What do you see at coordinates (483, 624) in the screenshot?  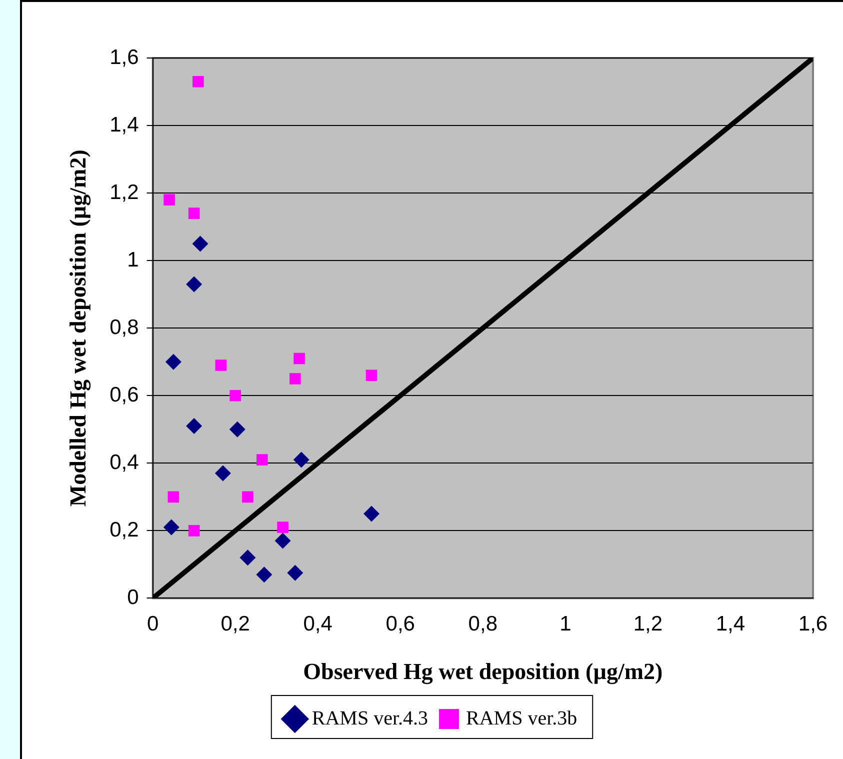 I see `x-tick-label: 0,8` at bounding box center [483, 624].